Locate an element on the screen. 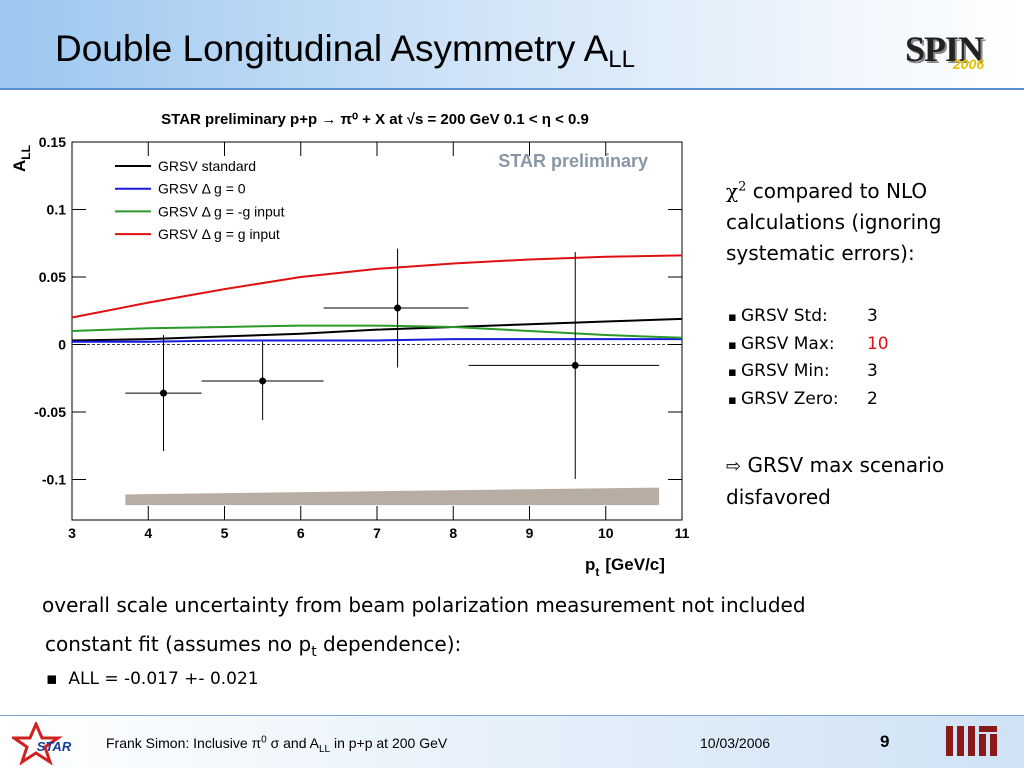 The width and height of the screenshot is (1024, 768). fit-text: constant fit (assumes no pt dependence): is located at coordinates (253, 646).